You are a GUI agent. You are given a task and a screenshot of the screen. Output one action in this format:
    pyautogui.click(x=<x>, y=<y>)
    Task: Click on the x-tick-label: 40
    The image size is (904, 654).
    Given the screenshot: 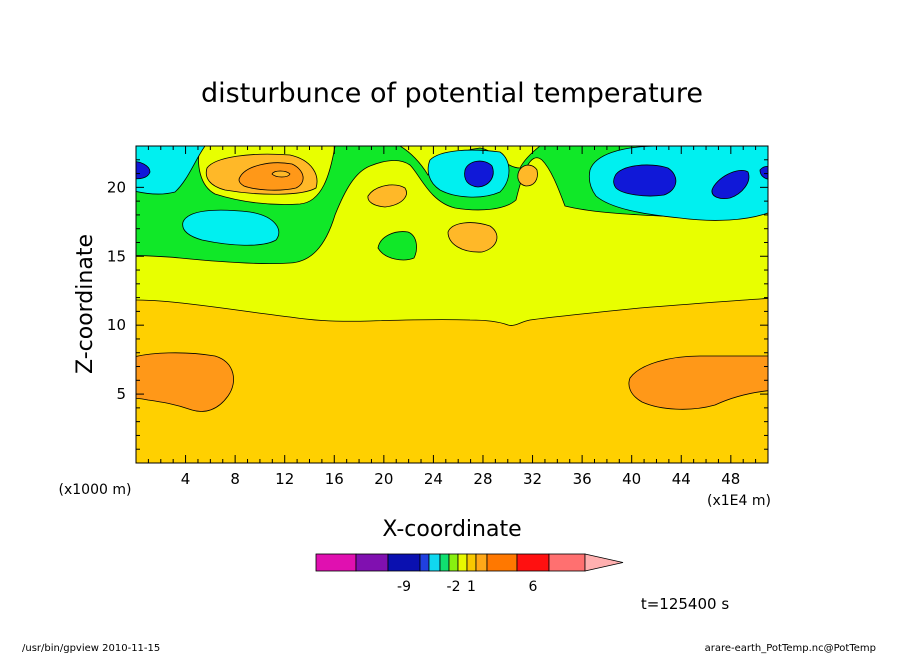 What is the action you would take?
    pyautogui.click(x=631, y=479)
    